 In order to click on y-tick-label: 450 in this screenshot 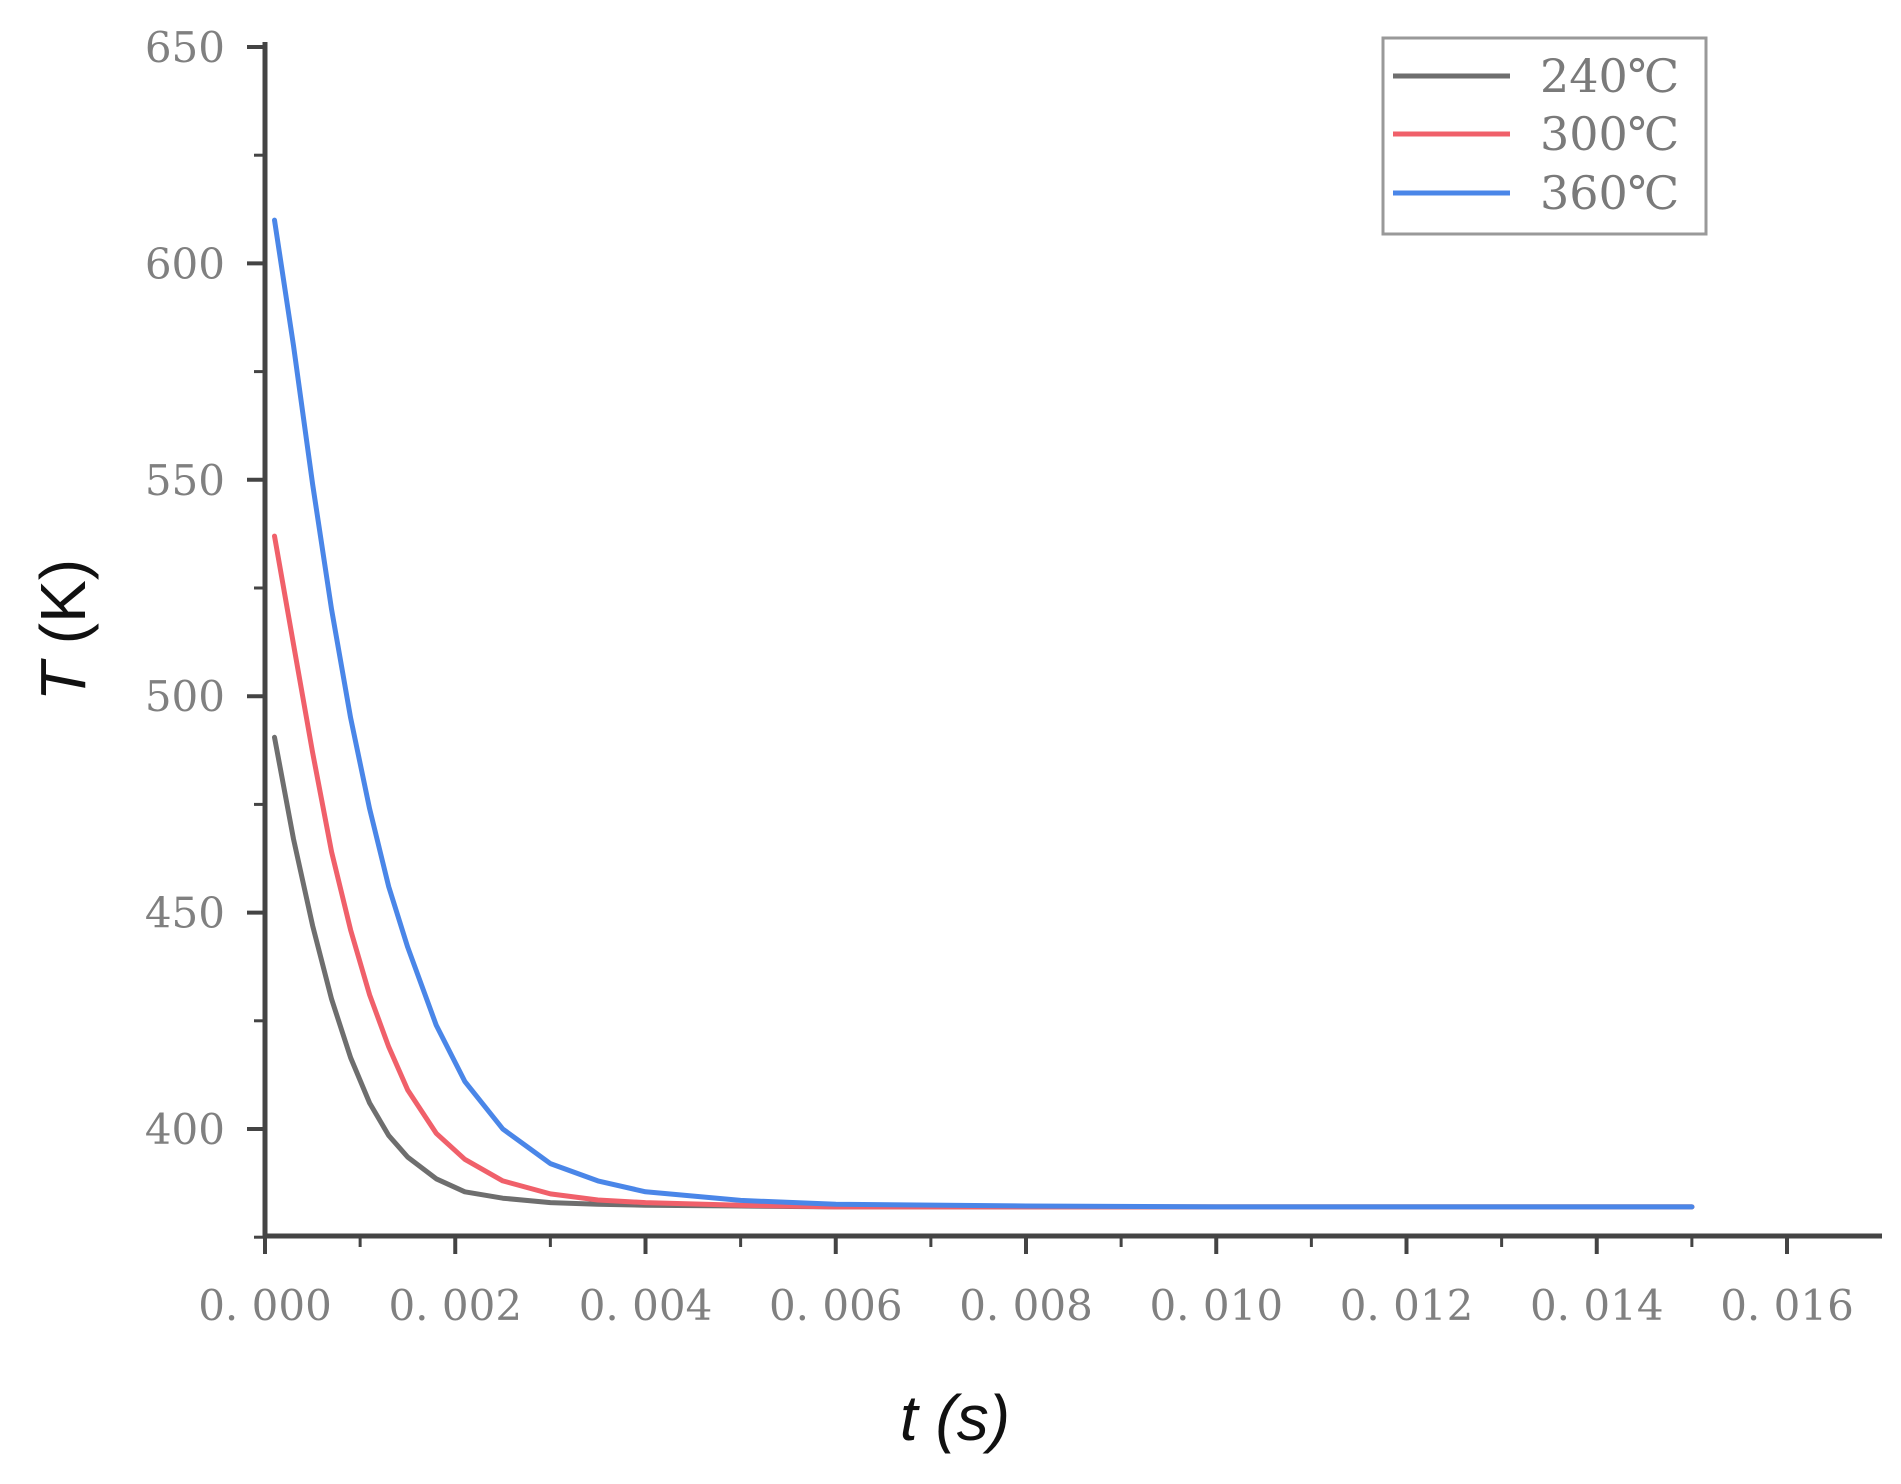, I will do `click(185, 913)`.